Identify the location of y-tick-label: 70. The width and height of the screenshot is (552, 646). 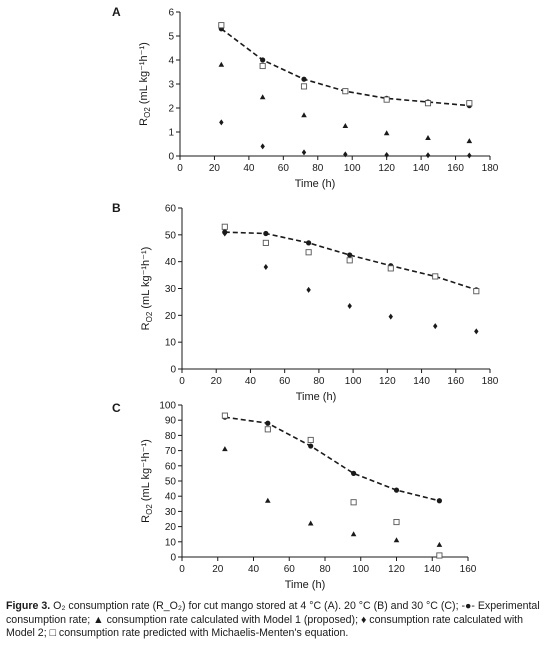
(171, 451).